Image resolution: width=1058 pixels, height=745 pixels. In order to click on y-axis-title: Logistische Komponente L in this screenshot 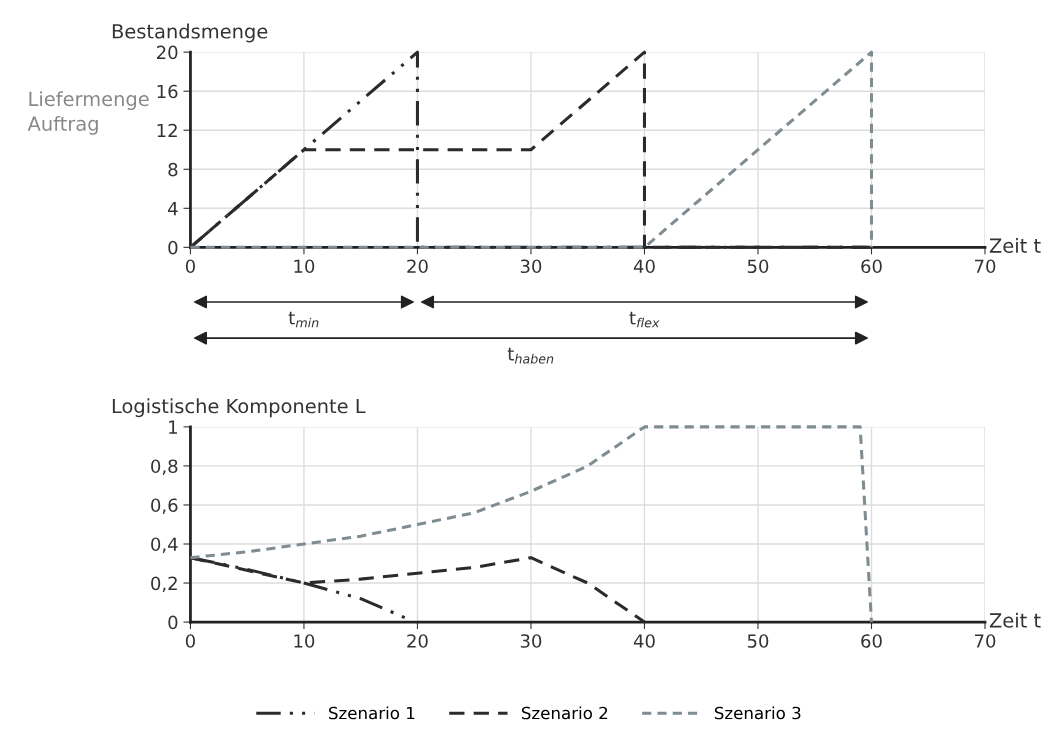, I will do `click(239, 408)`.